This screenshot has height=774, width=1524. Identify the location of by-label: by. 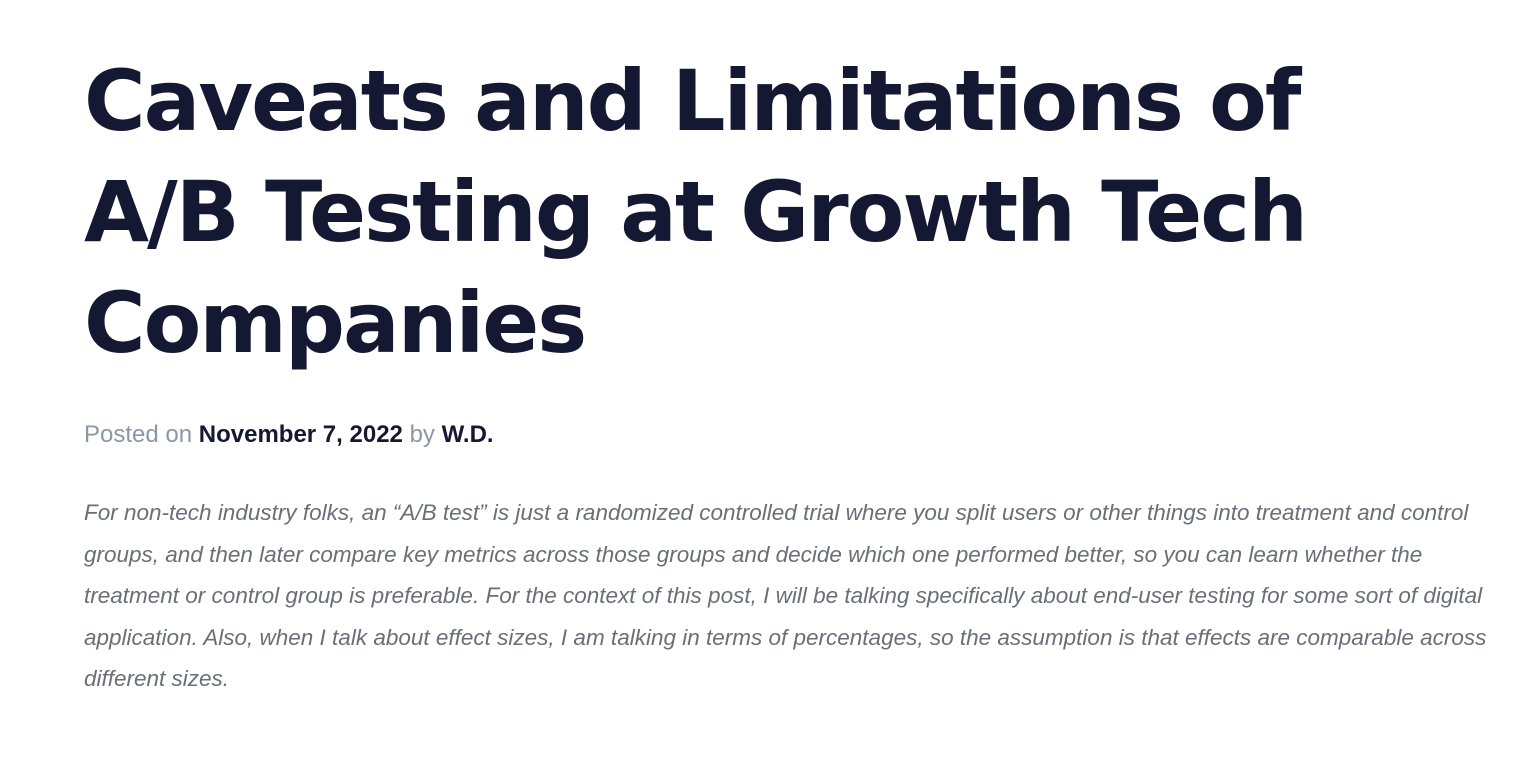
(422, 434).